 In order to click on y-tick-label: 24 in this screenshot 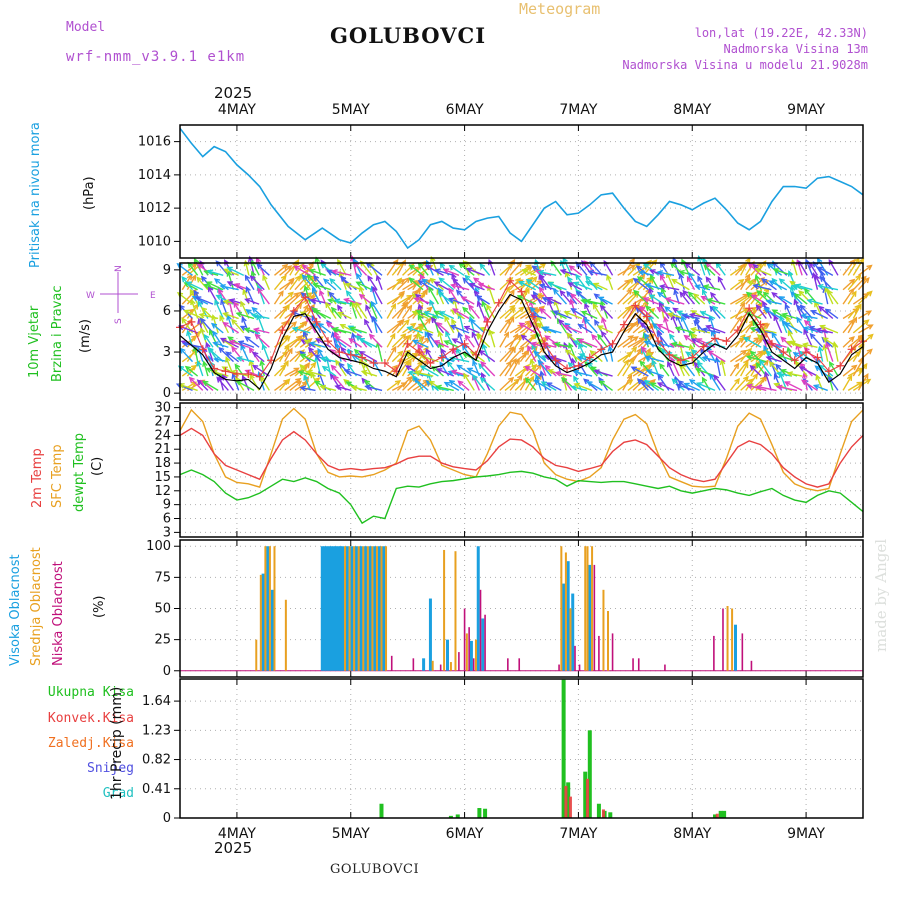, I will do `click(162, 435)`.